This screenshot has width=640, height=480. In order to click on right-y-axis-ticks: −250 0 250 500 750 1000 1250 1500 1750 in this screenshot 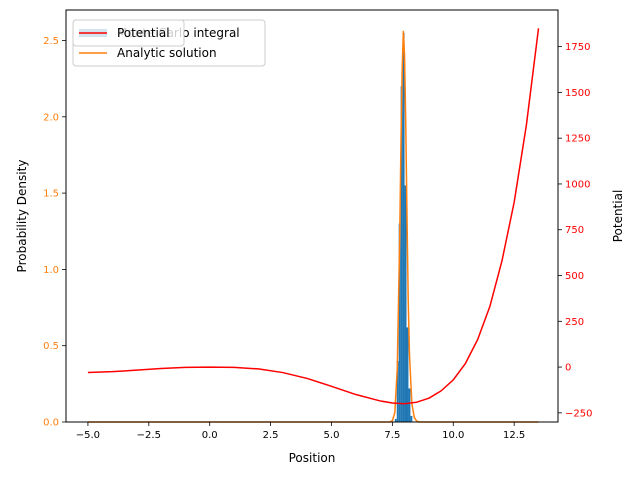, I will do `click(575, 230)`.